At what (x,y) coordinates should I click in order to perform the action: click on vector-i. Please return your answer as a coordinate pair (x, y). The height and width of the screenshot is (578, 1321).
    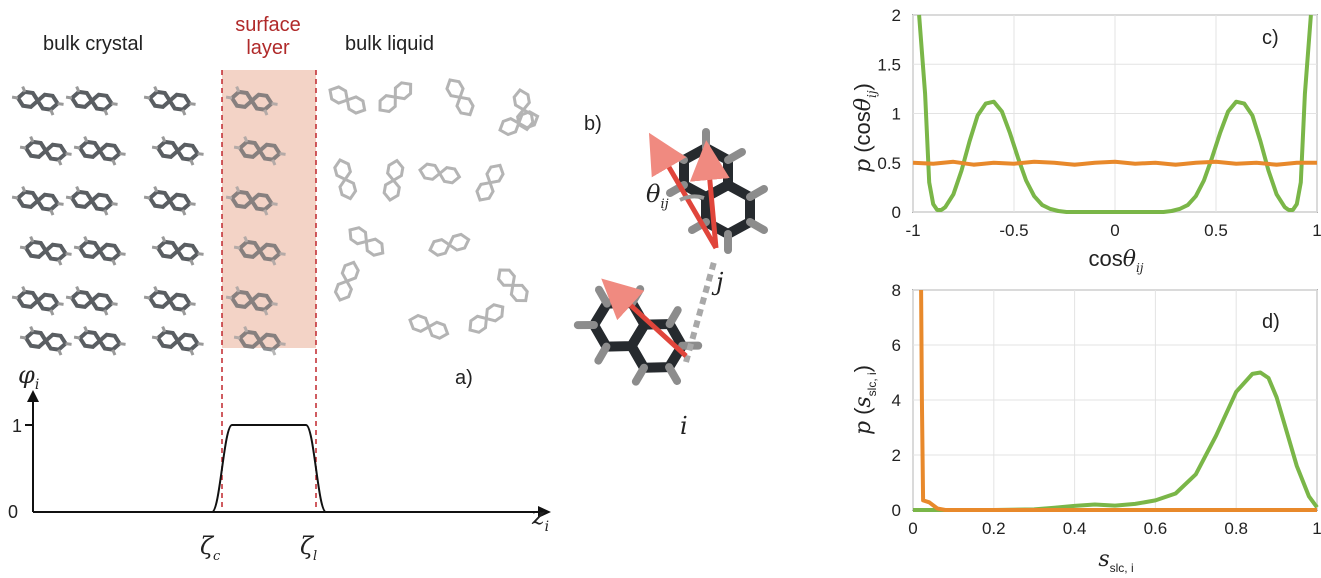
    Looking at the image, I should click on (644, 318).